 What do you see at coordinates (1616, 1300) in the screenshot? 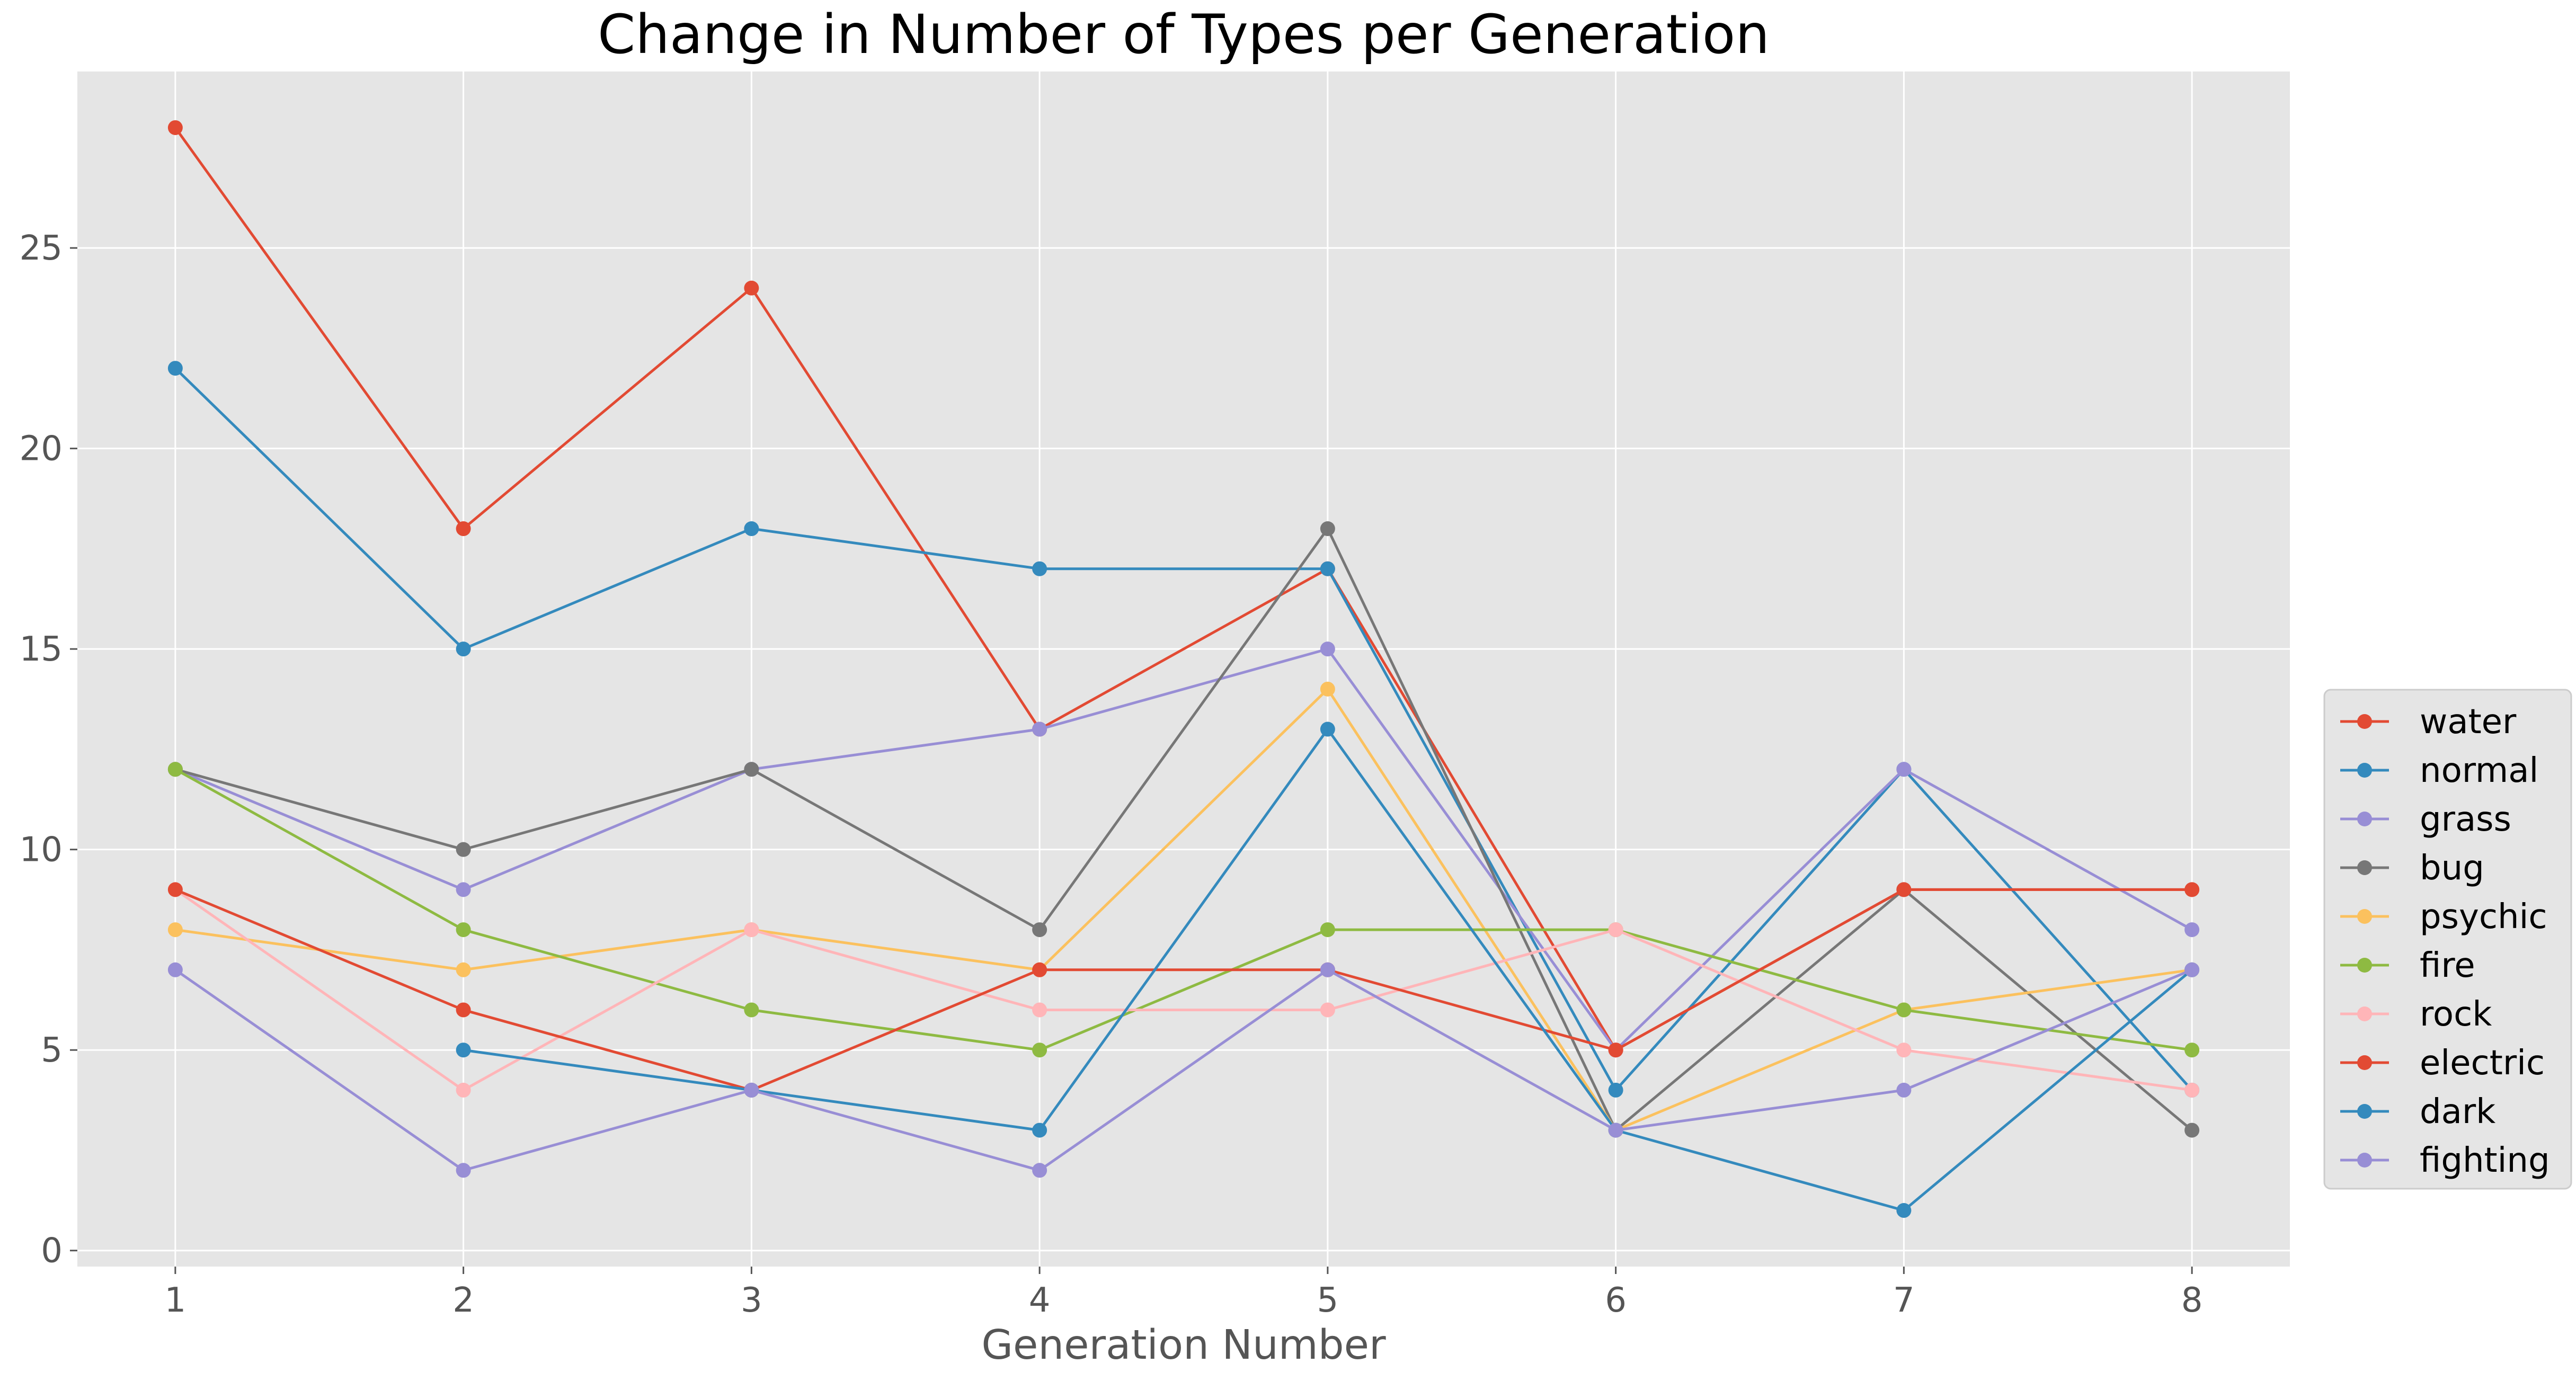
I see `x-tick-label: 6` at bounding box center [1616, 1300].